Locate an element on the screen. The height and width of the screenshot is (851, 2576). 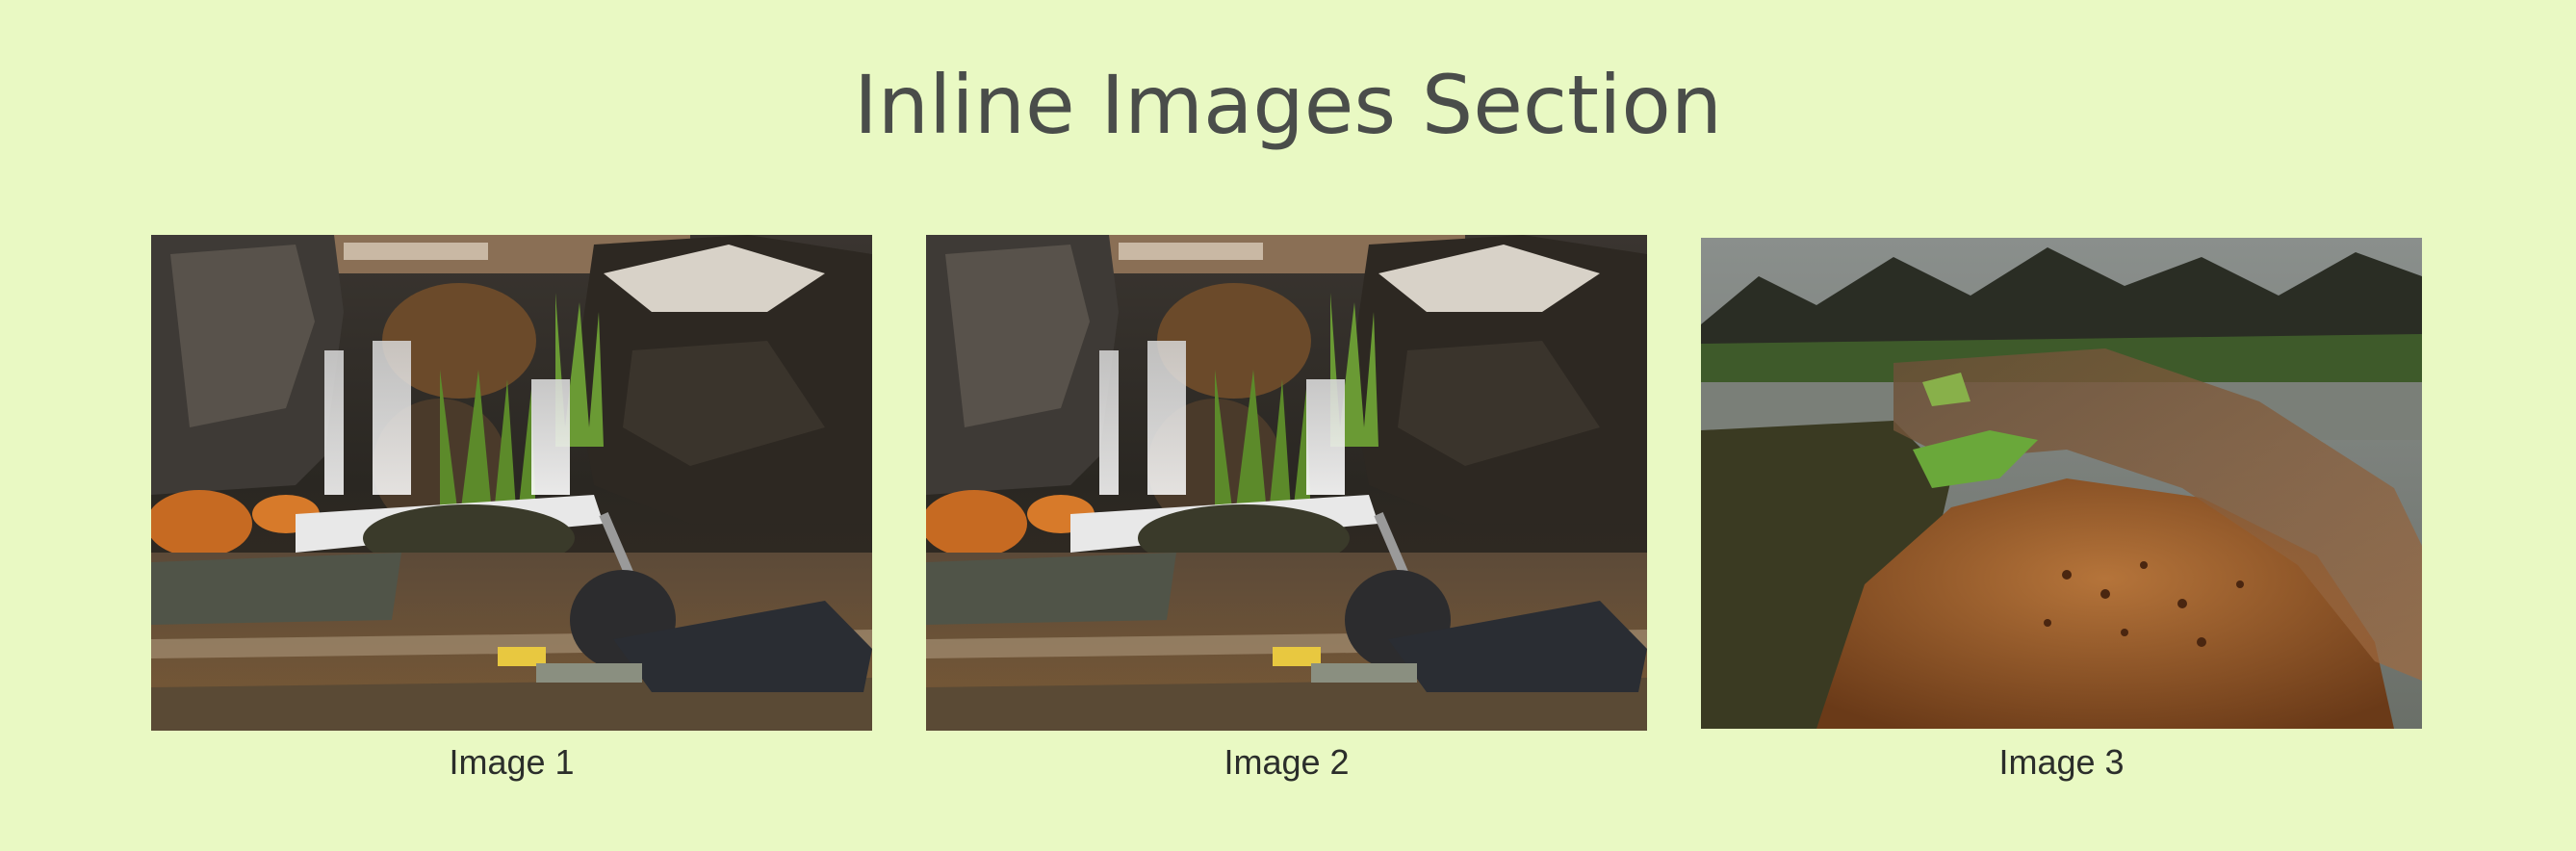
image-caption: Image 3 is located at coordinates (2061, 762).